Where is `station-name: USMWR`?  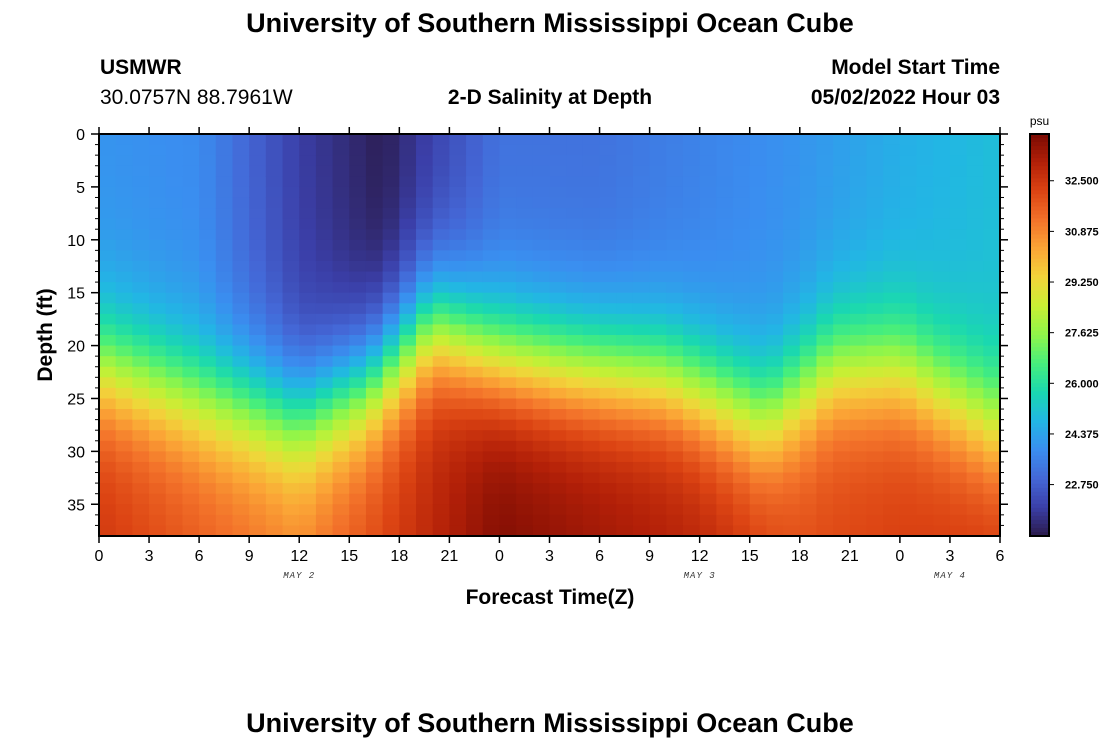 station-name: USMWR is located at coordinates (141, 67).